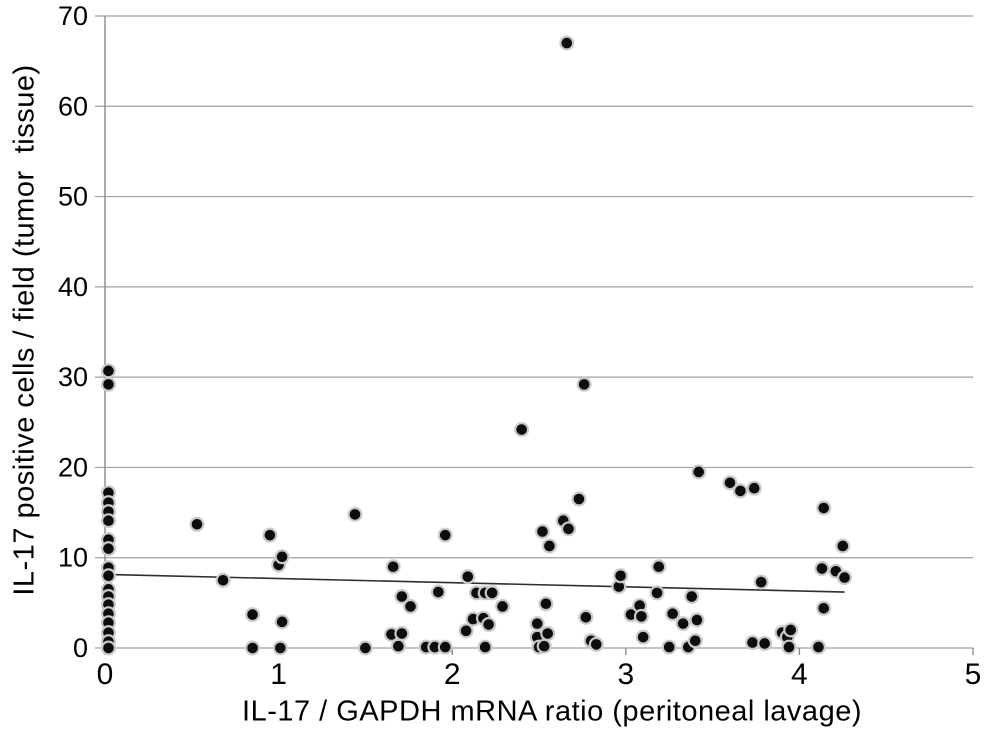 This screenshot has width=989, height=740. Describe the element at coordinates (105, 674) in the screenshot. I see `x-tick-label: 0` at that location.